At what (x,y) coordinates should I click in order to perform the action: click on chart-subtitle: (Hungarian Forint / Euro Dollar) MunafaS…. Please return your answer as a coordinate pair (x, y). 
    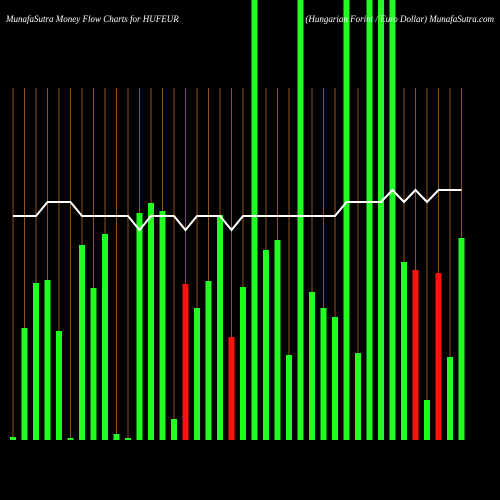
    Looking at the image, I should click on (399, 19).